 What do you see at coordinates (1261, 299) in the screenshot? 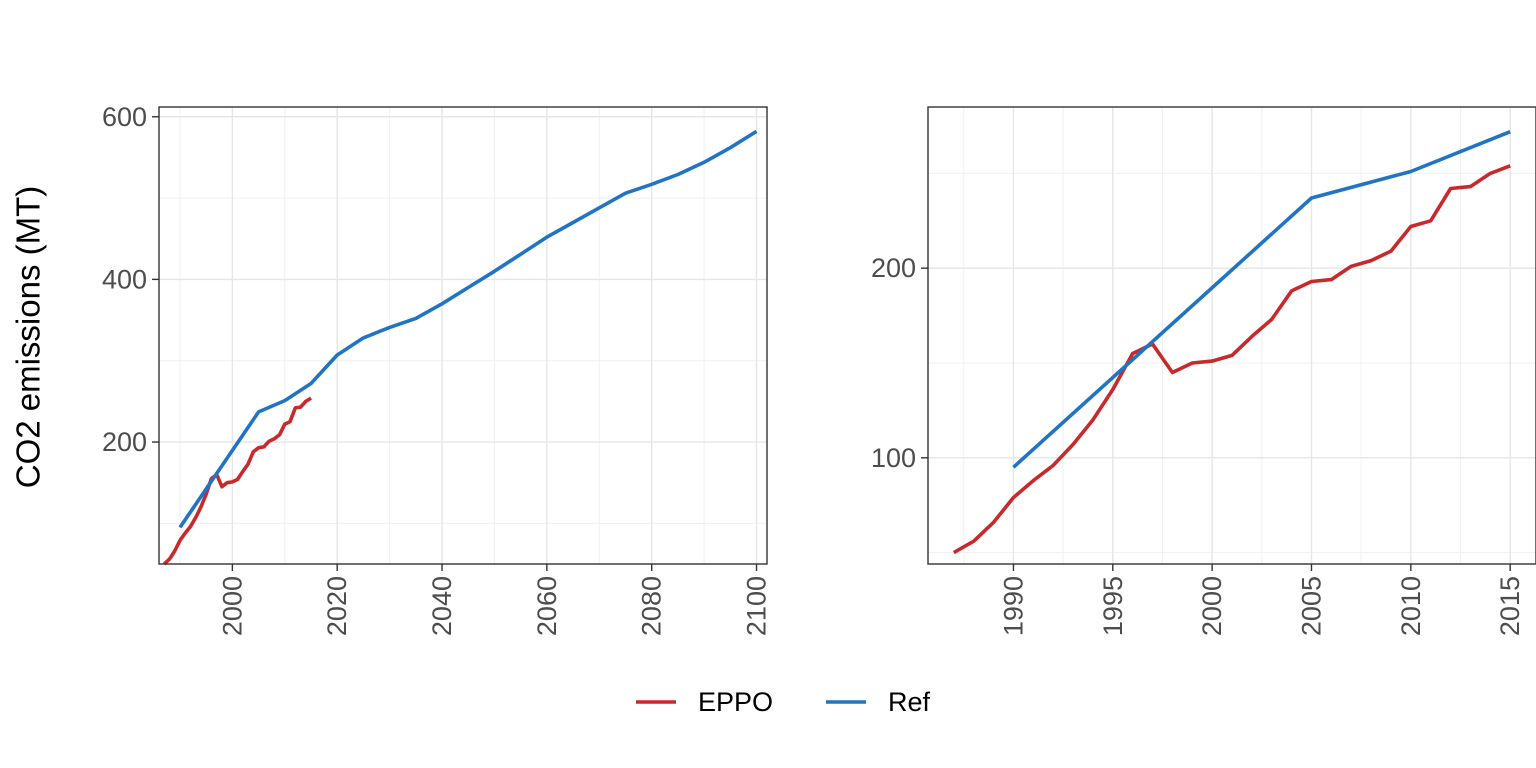
I see `series-line-ref` at bounding box center [1261, 299].